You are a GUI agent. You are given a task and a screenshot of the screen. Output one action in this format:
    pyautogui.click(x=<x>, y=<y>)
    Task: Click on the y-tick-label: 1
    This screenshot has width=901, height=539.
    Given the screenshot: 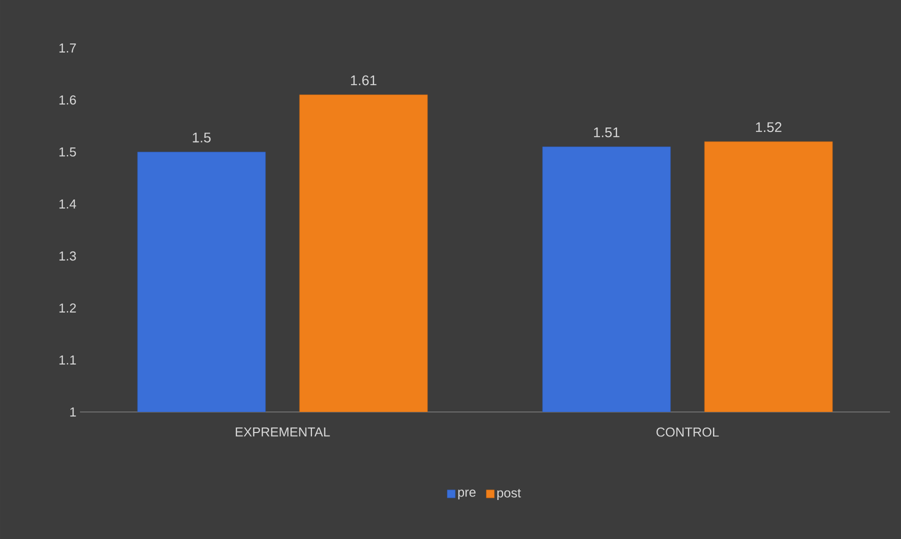 What is the action you would take?
    pyautogui.click(x=73, y=412)
    